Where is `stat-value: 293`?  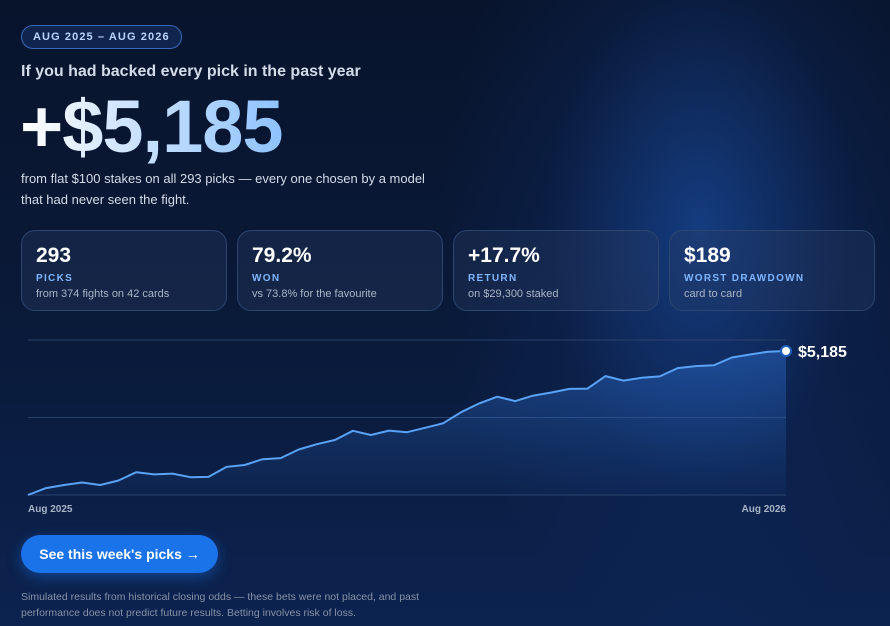
stat-value: 293 is located at coordinates (54, 255).